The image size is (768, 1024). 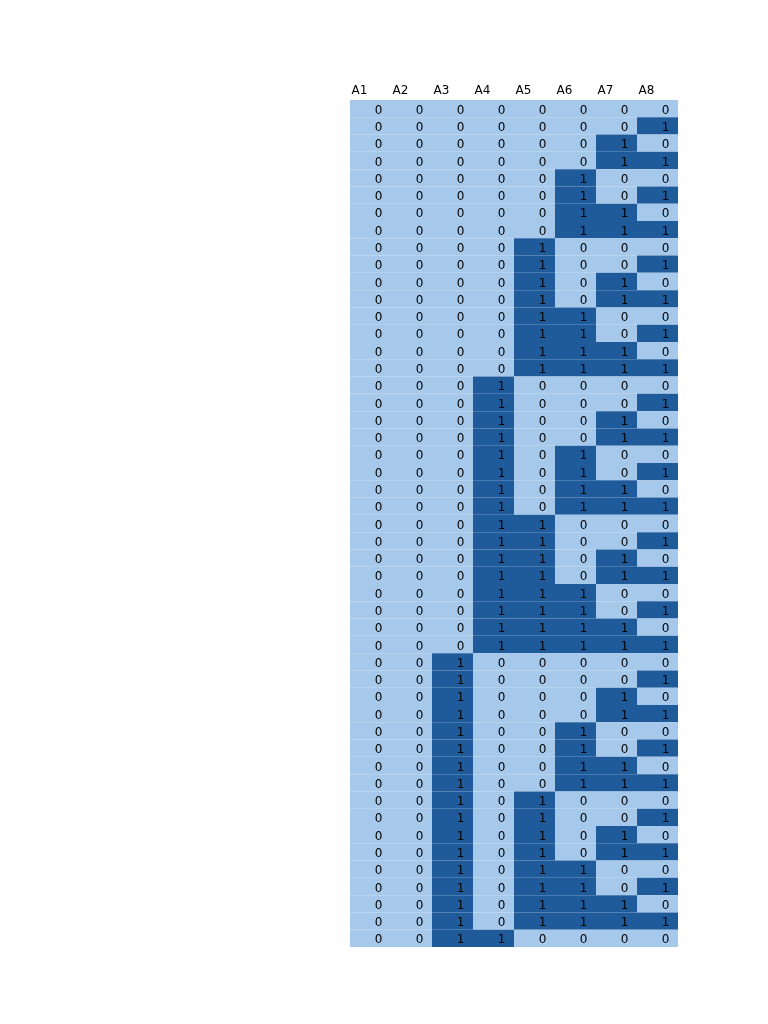 What do you see at coordinates (605, 89) in the screenshot?
I see `x-tick-label: A7` at bounding box center [605, 89].